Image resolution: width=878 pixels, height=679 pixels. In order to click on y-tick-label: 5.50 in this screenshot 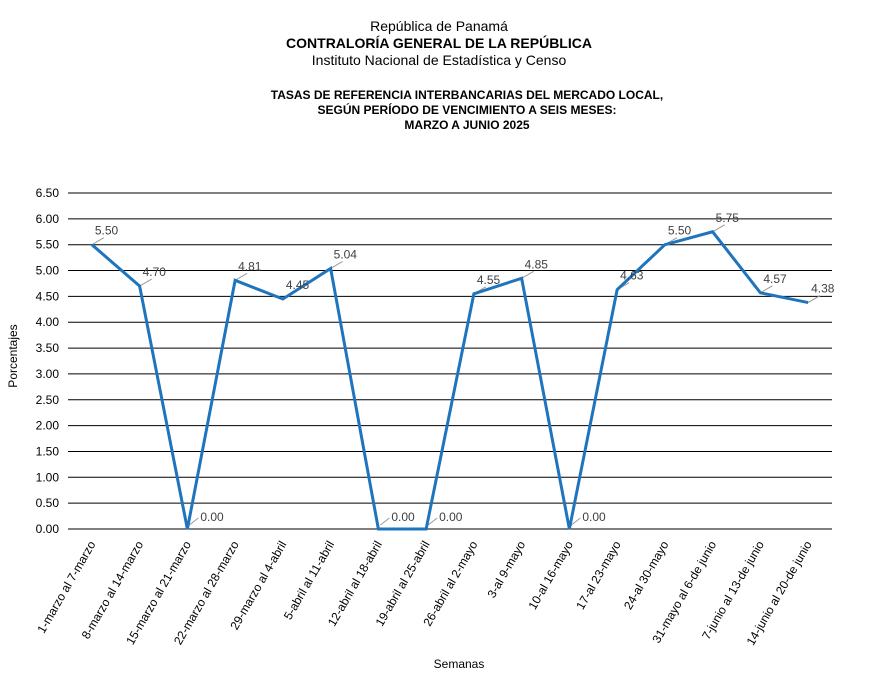, I will do `click(48, 245)`.